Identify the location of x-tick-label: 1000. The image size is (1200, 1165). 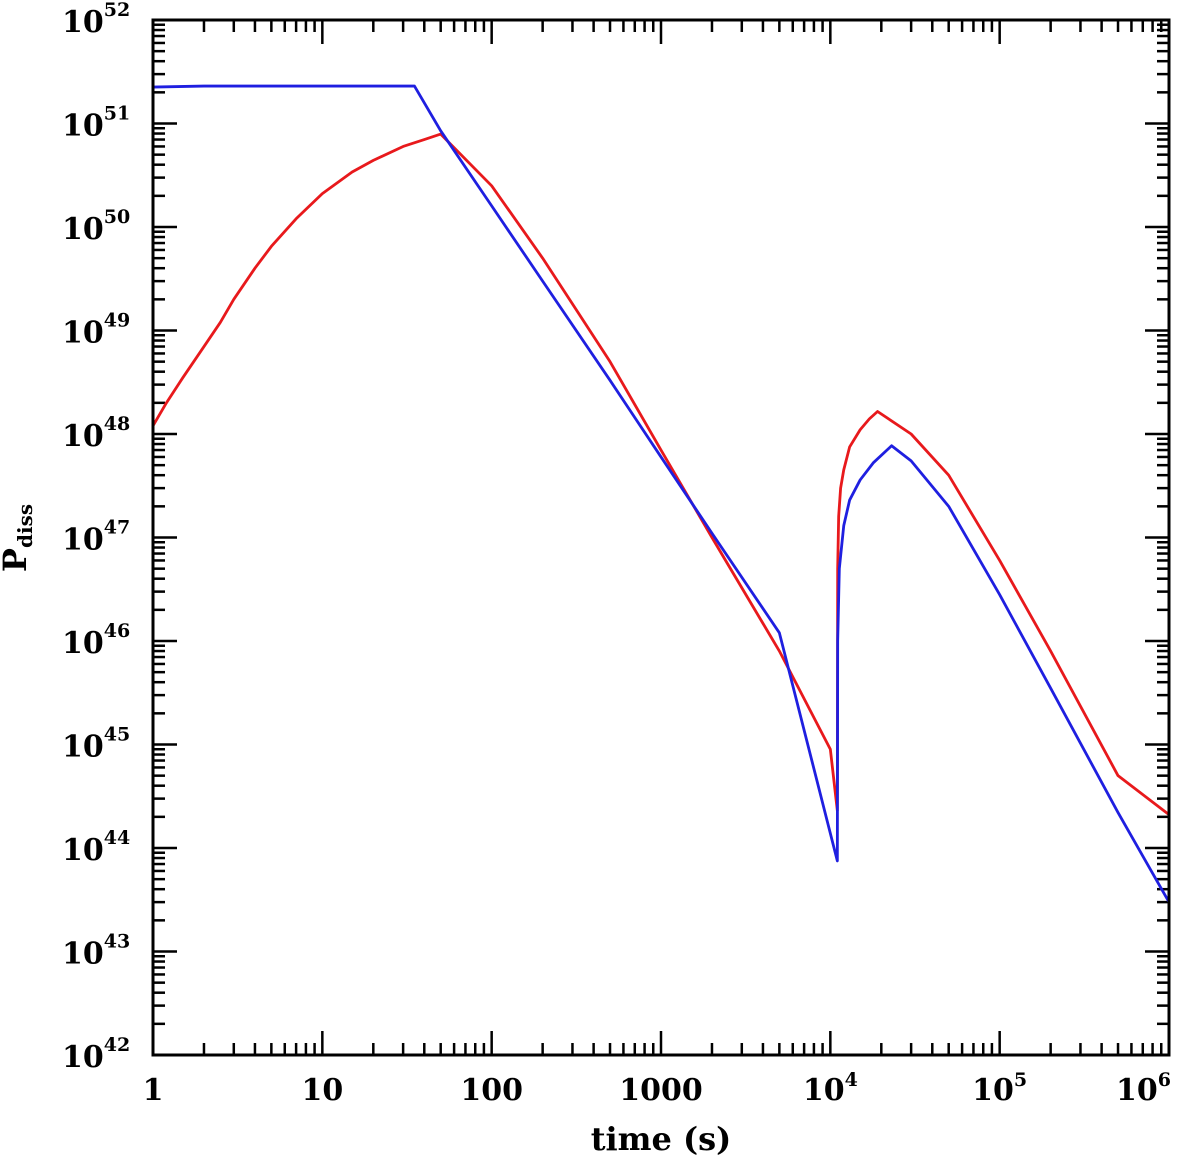
(661, 1090).